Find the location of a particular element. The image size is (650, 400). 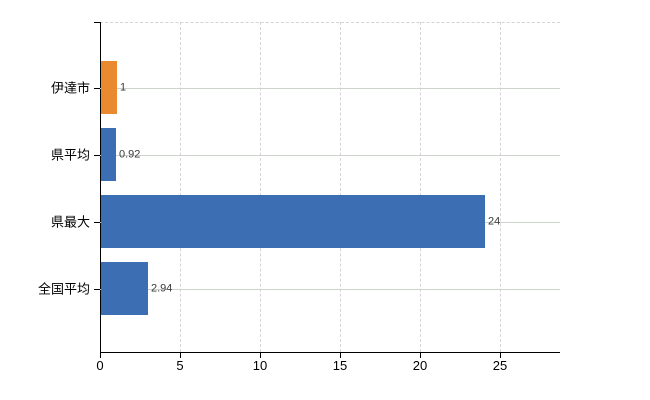

category-label: 全国平均 is located at coordinates (63, 289).